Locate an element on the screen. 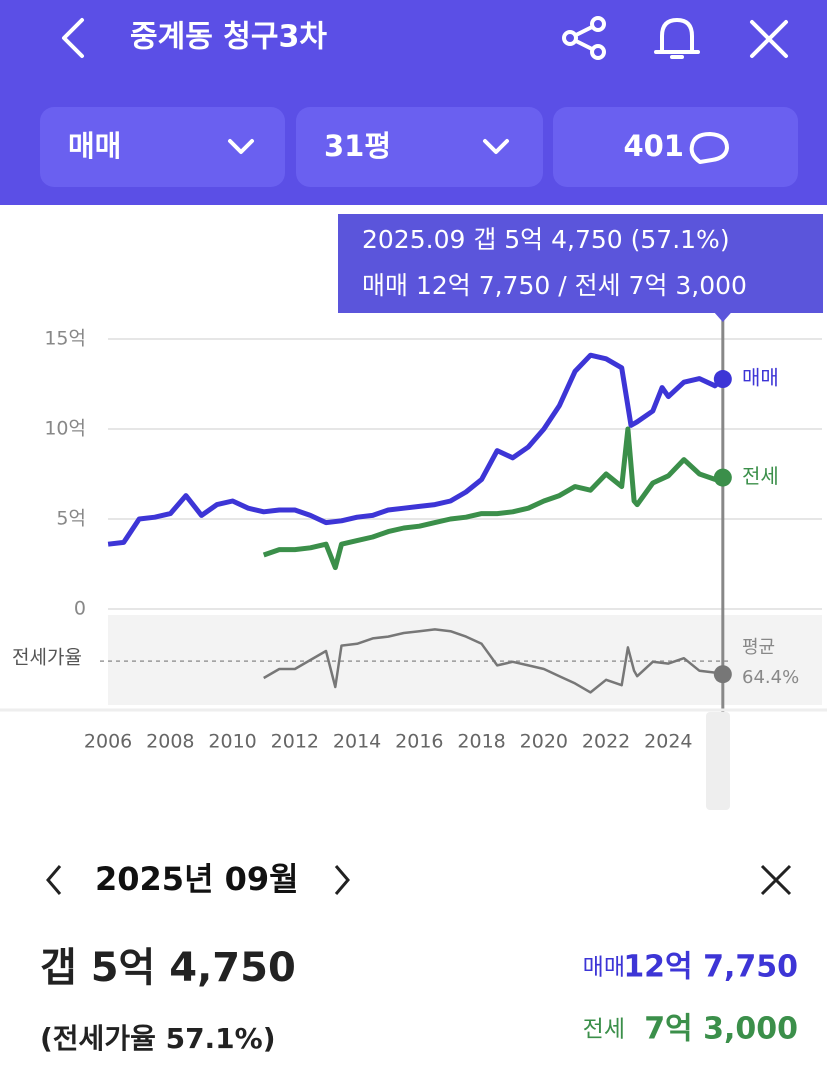  y-tick-label: 15억 is located at coordinates (65, 339).